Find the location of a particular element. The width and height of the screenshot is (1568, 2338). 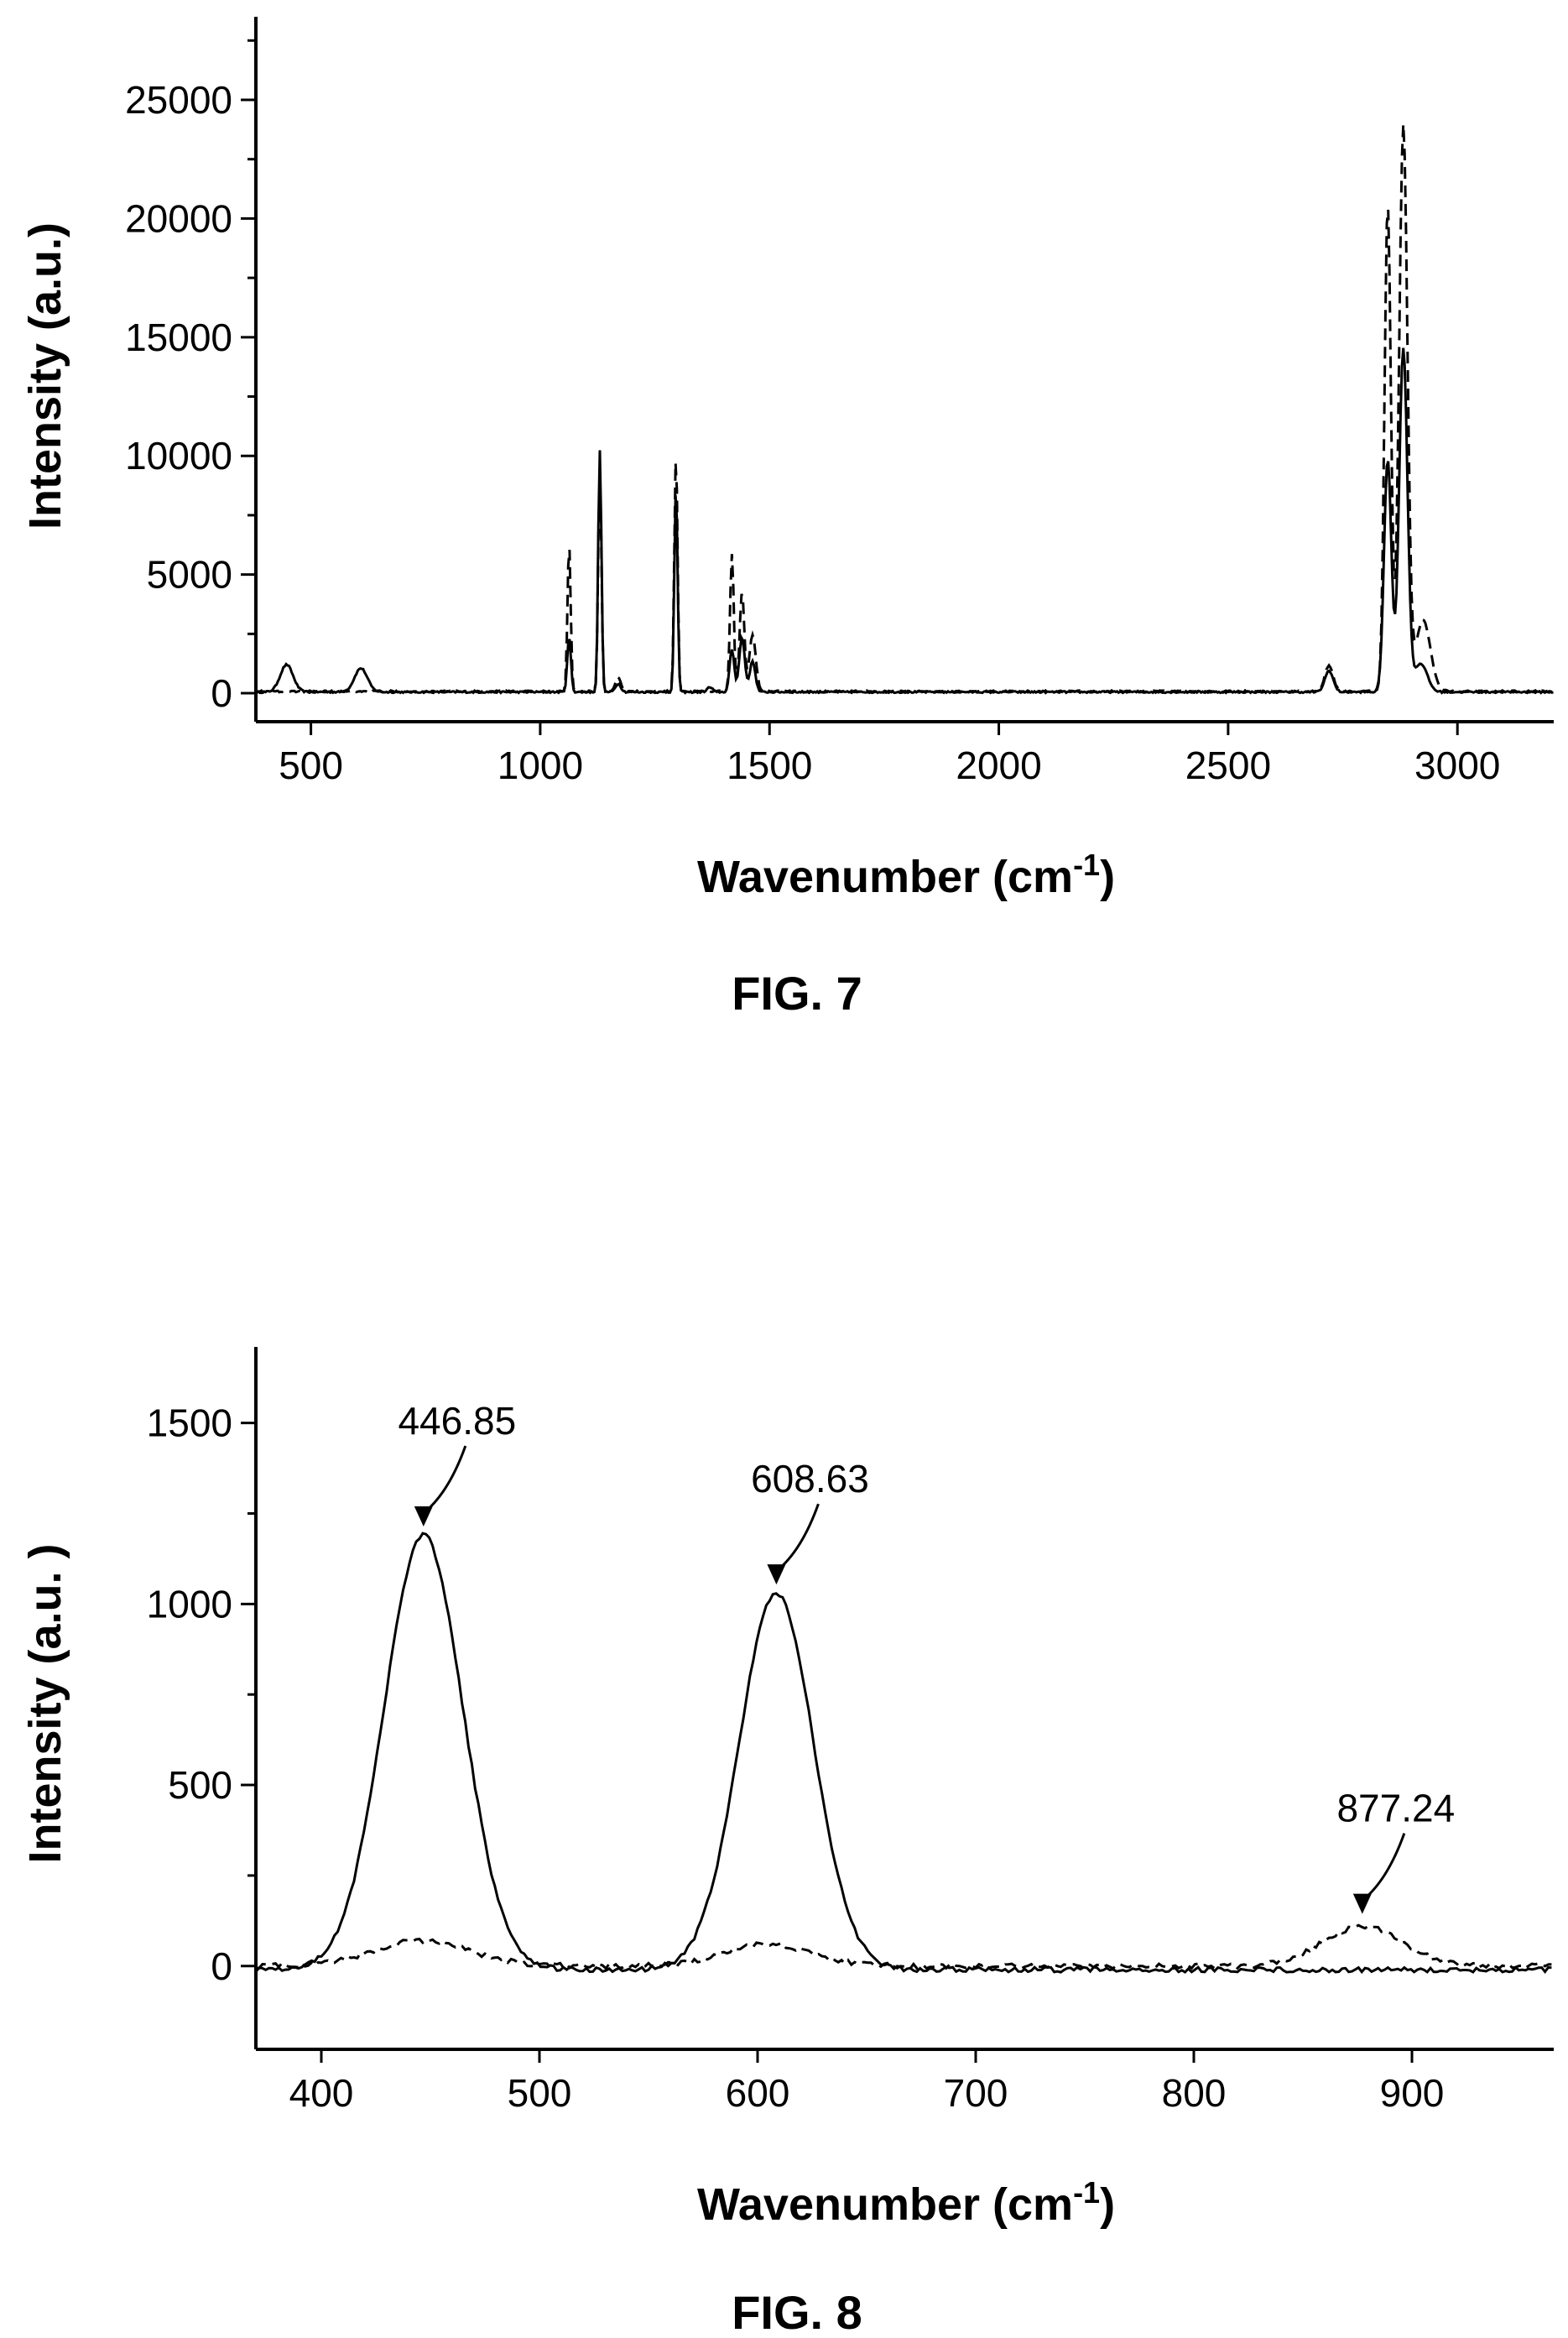

fig7-x-tick-label: 3000 is located at coordinates (1457, 765).